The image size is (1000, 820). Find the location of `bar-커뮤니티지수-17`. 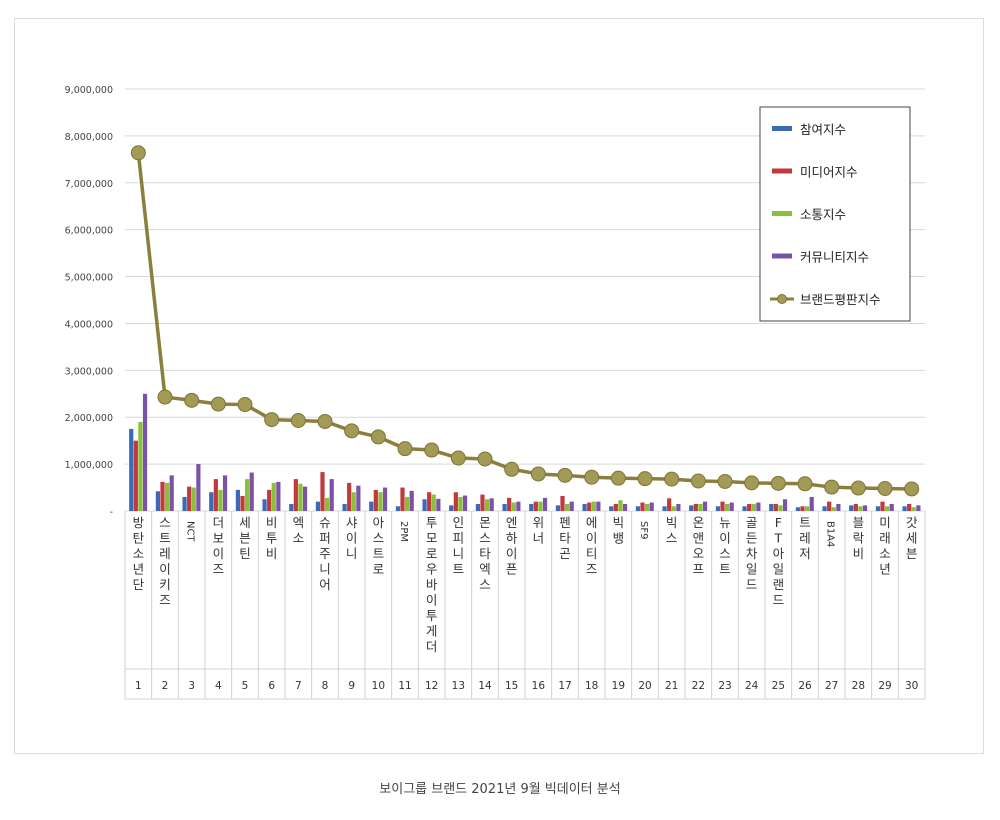

bar-커뮤니티지수-17 is located at coordinates (571, 506).